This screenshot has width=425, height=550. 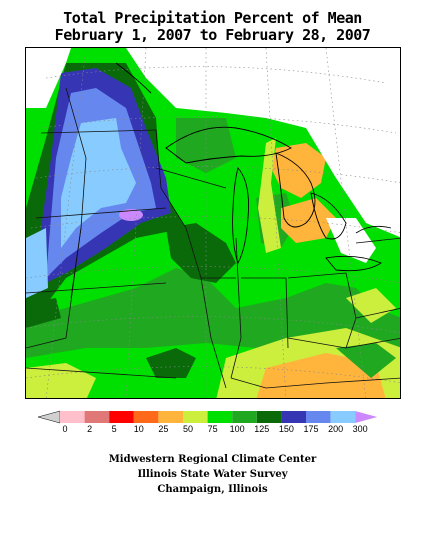 I want to click on legend-label: 100, so click(x=237, y=429).